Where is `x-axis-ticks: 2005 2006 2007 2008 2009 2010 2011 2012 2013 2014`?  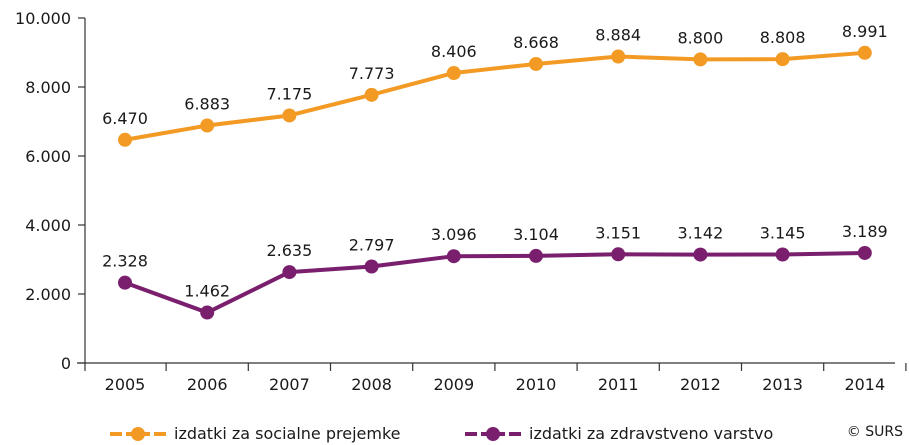 x-axis-ticks: 2005 2006 2007 2008 2009 2010 2011 2012 2013 2014 is located at coordinates (506, 378).